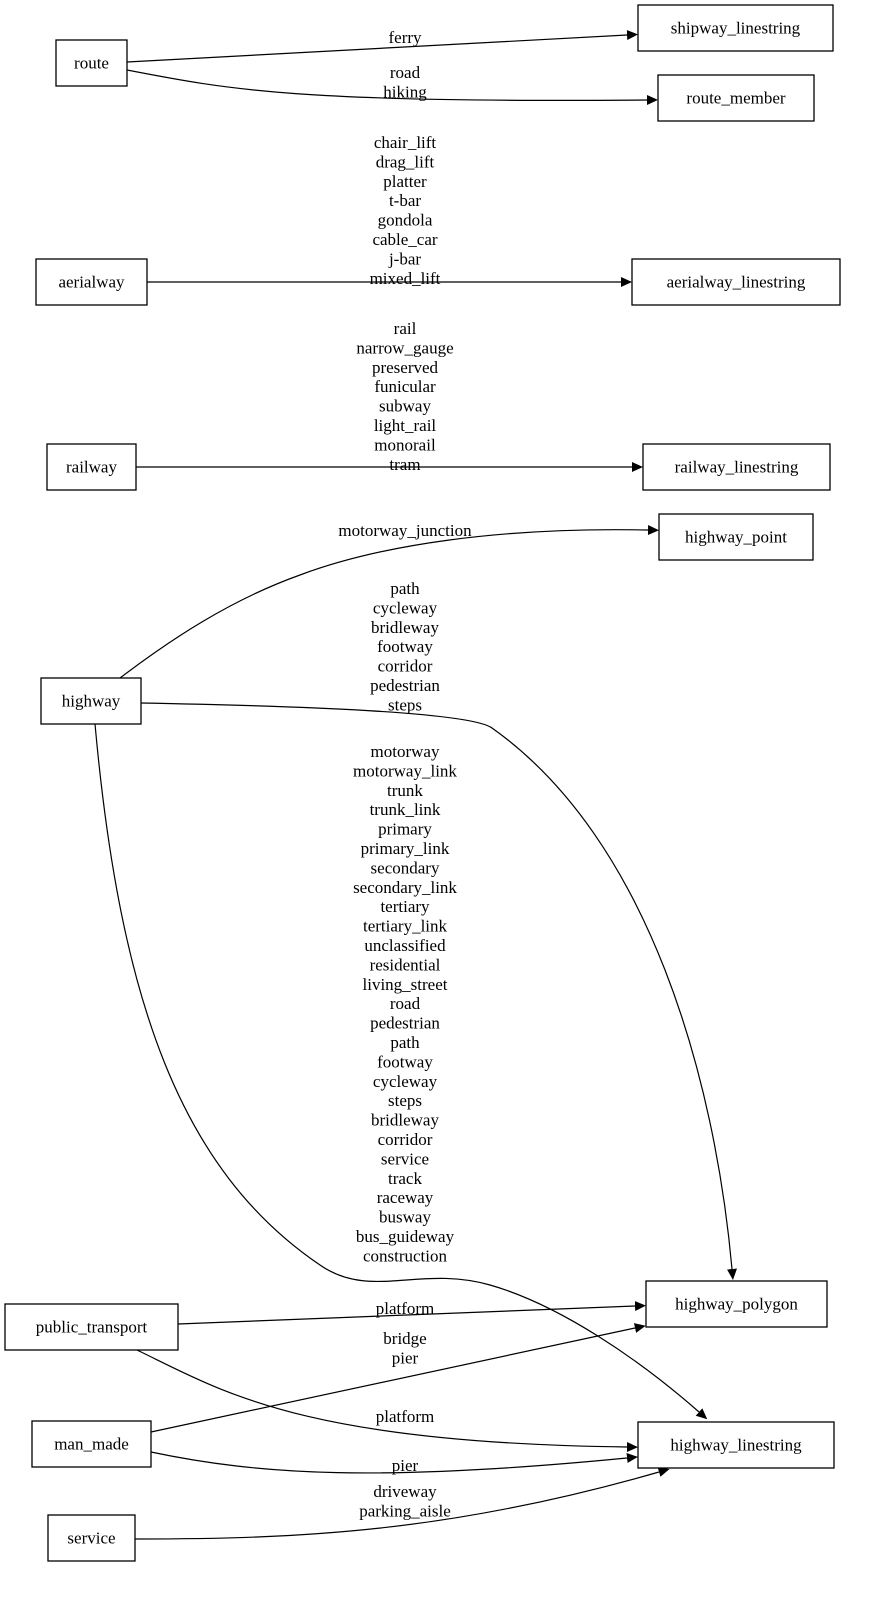 This screenshot has height=1619, width=873. I want to click on node-public-transport: public_transport, so click(91, 1327).